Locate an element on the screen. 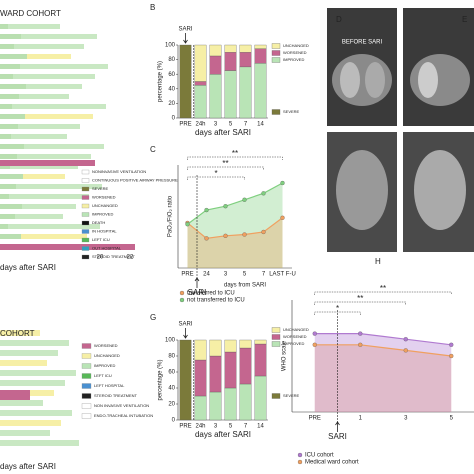 The image size is (474, 474). annotation: SARI is located at coordinates (185, 30).